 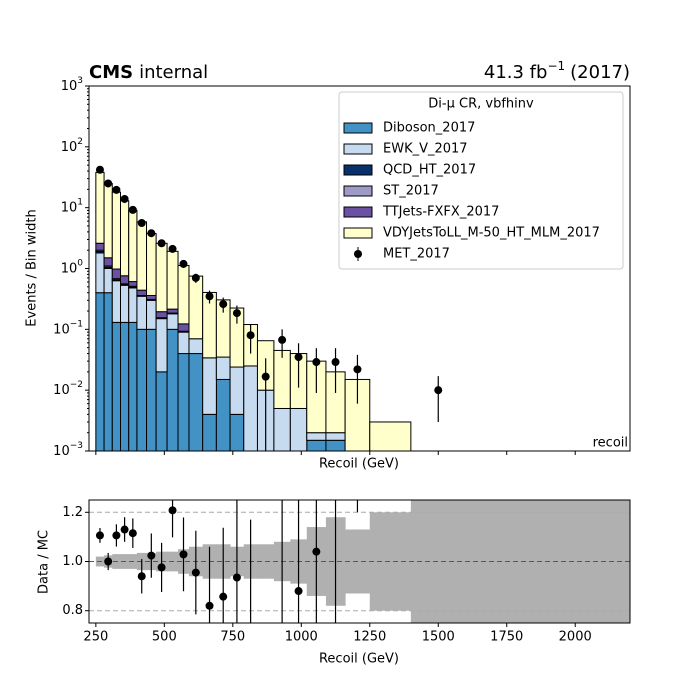 I want to click on x-tick-label: 1750, so click(x=506, y=637).